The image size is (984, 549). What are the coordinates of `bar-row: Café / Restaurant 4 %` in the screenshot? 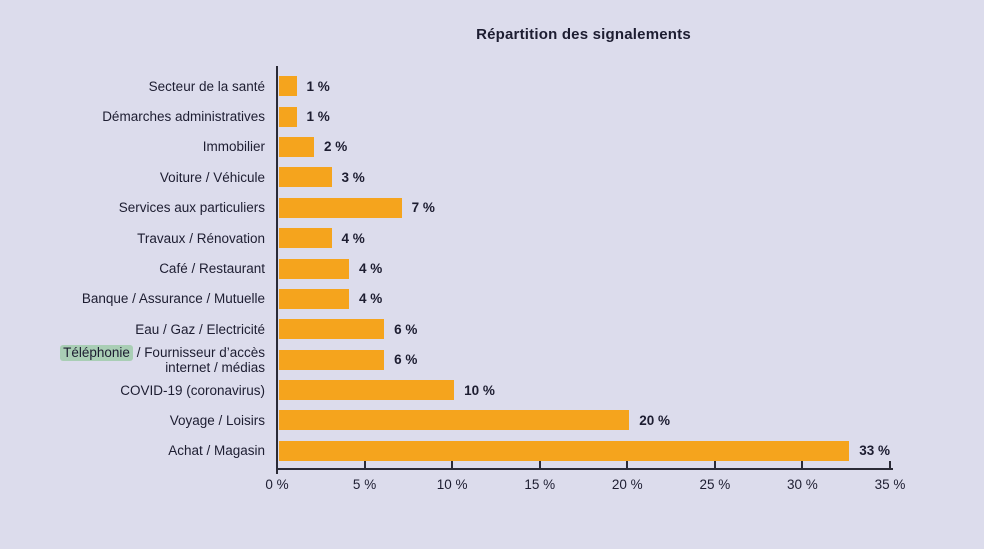 It's located at (492, 268).